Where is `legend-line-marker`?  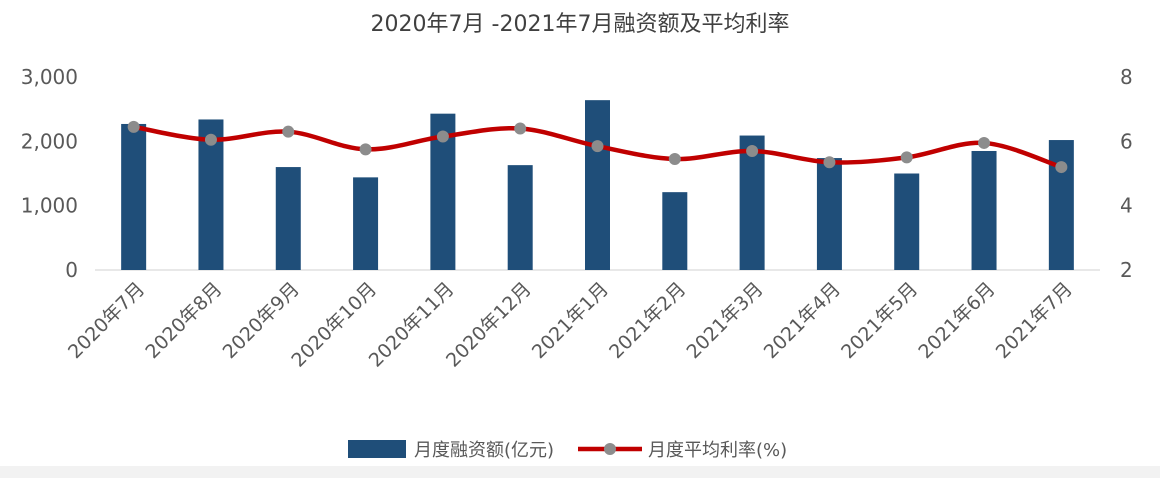
legend-line-marker is located at coordinates (610, 449).